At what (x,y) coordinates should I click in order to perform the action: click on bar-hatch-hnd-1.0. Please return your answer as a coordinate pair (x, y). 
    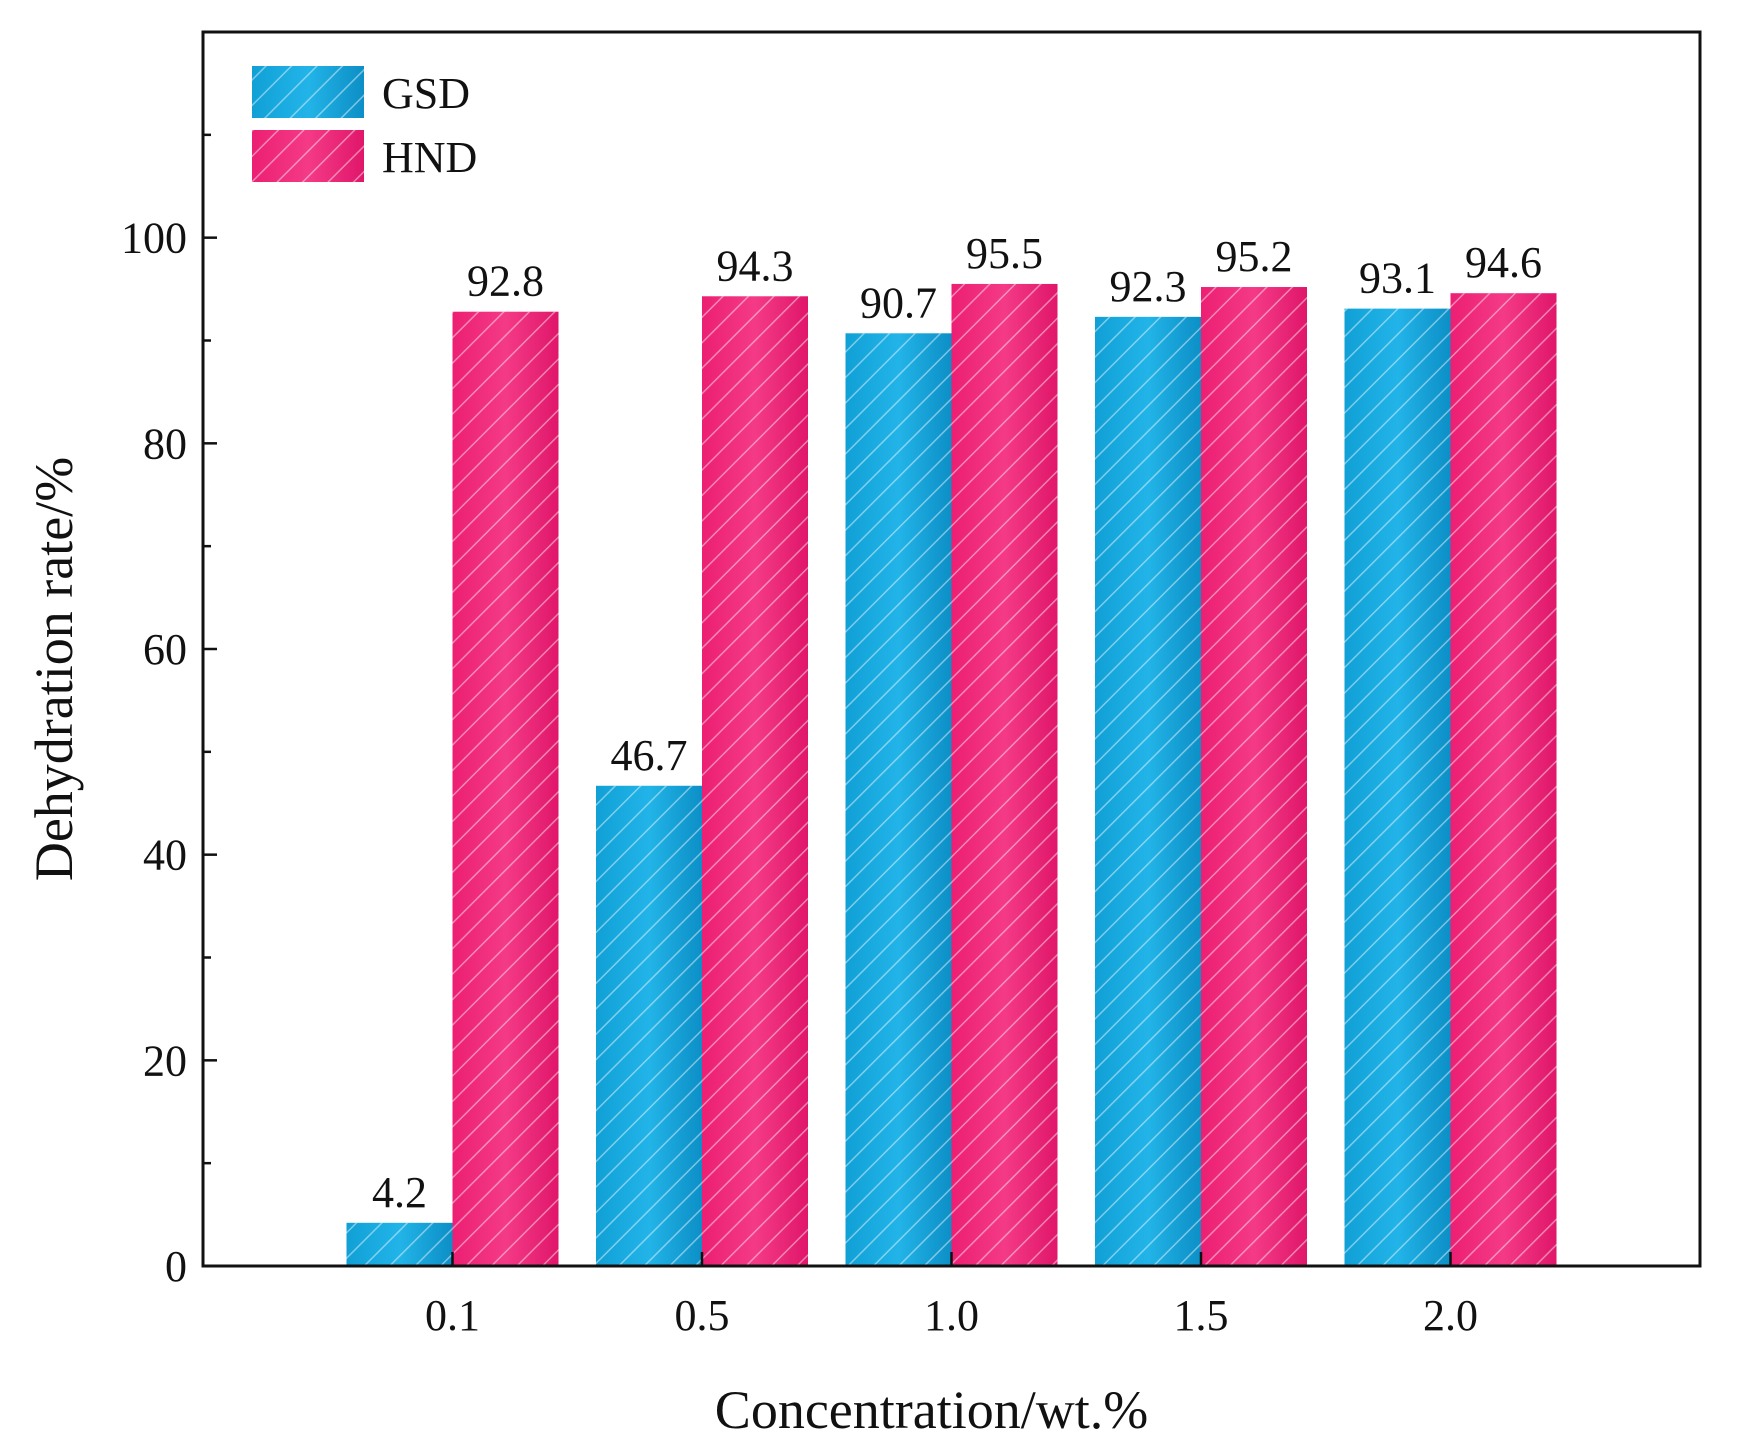
    Looking at the image, I should click on (1004, 775).